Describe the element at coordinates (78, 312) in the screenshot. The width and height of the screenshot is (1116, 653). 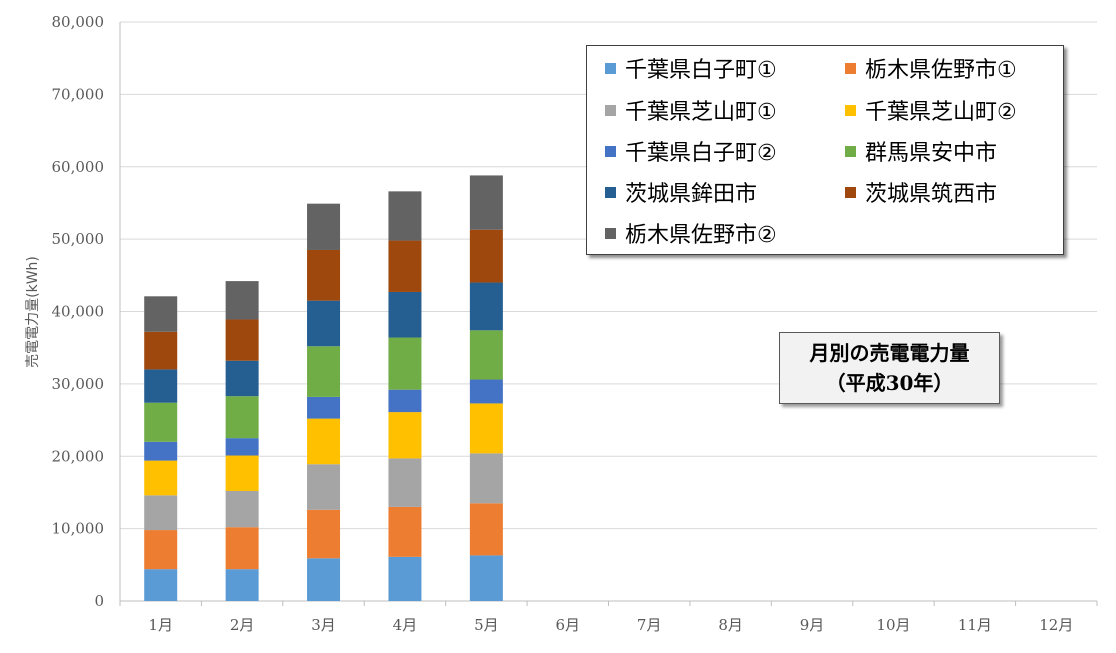
I see `y-tick-label: 40,000` at that location.